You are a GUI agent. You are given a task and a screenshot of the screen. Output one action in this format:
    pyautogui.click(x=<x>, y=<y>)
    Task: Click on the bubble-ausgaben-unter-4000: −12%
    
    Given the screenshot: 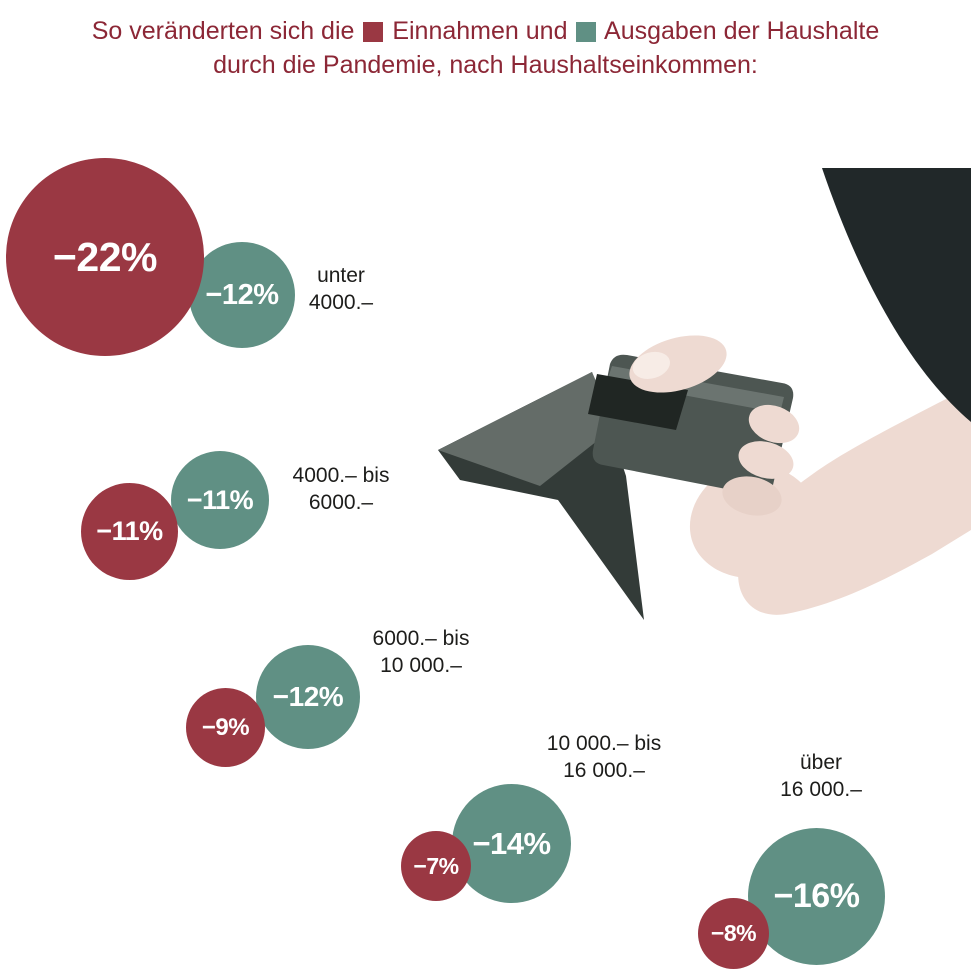 What is the action you would take?
    pyautogui.click(x=242, y=295)
    